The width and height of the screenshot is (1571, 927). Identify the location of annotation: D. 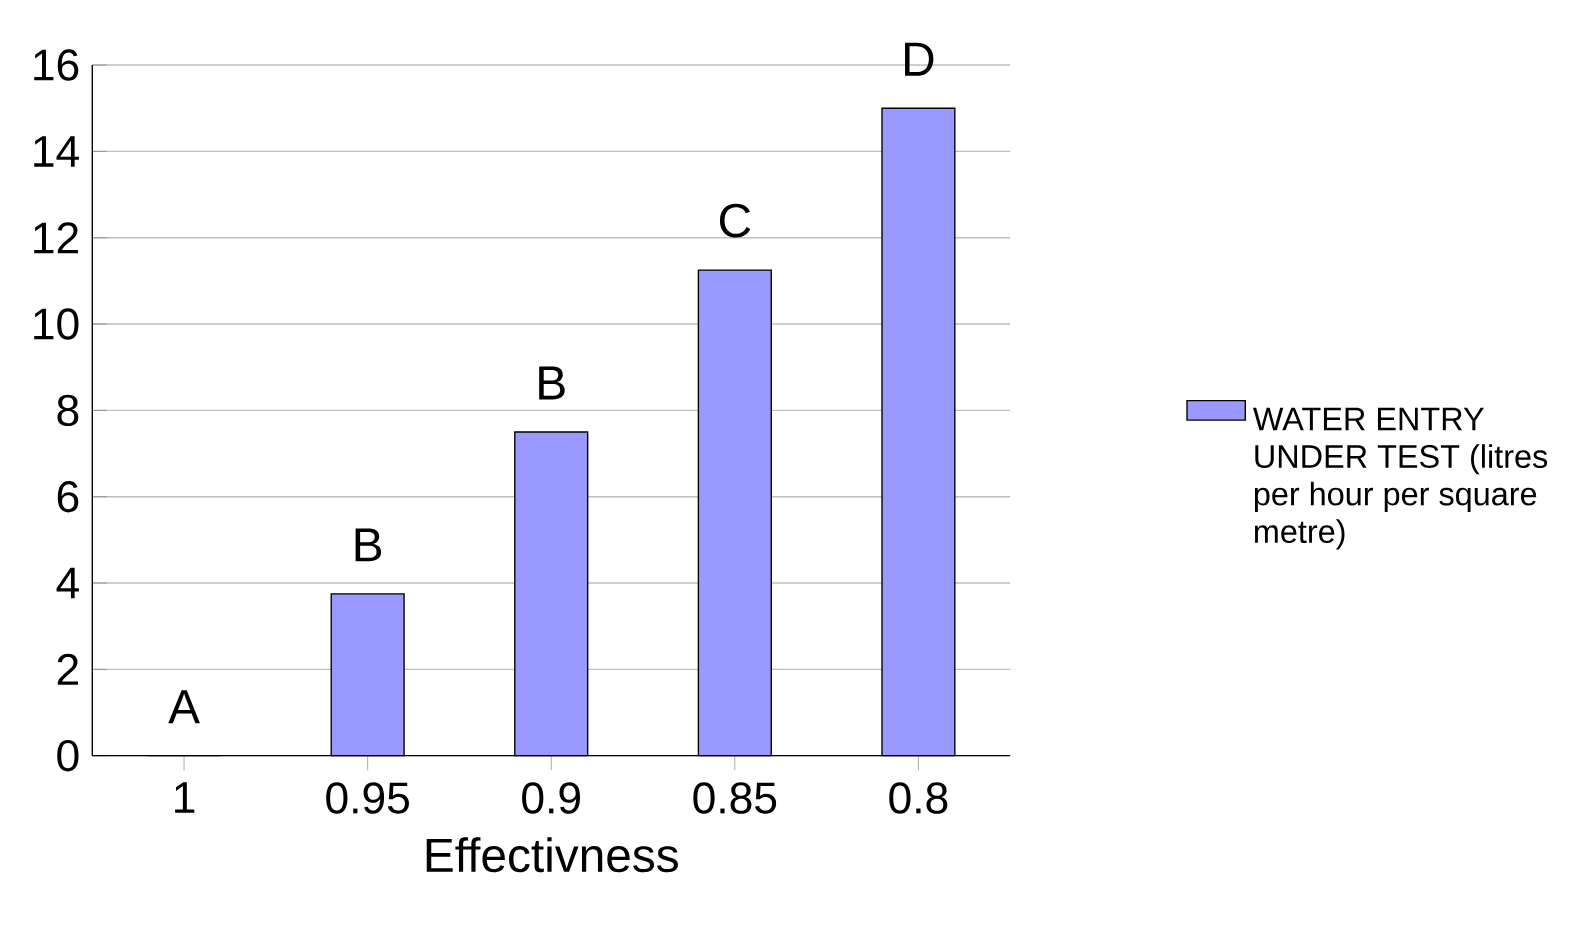
(919, 59).